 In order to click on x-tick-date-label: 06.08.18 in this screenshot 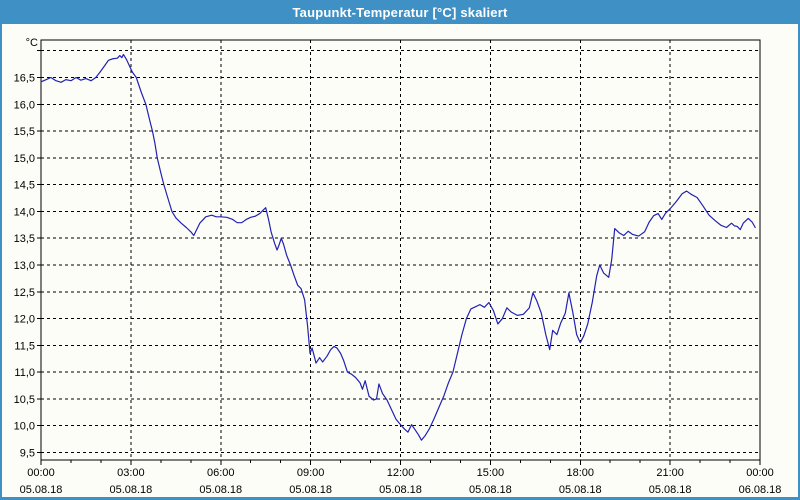, I will do `click(760, 490)`.